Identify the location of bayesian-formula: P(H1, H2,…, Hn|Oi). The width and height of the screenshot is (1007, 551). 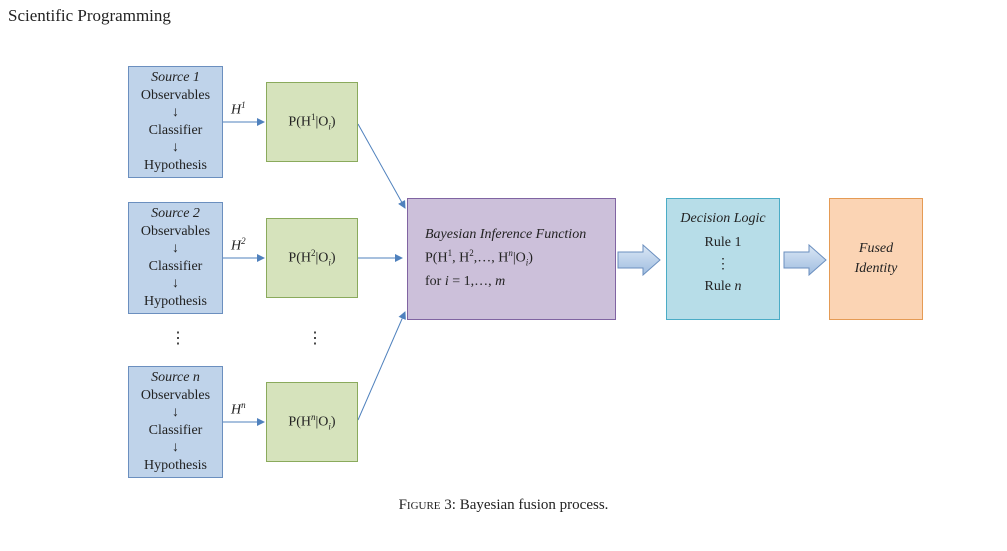
(479, 258).